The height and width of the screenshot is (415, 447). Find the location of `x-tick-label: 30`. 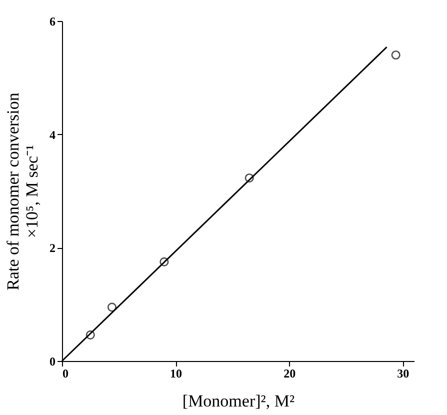

x-tick-label: 30 is located at coordinates (403, 373).